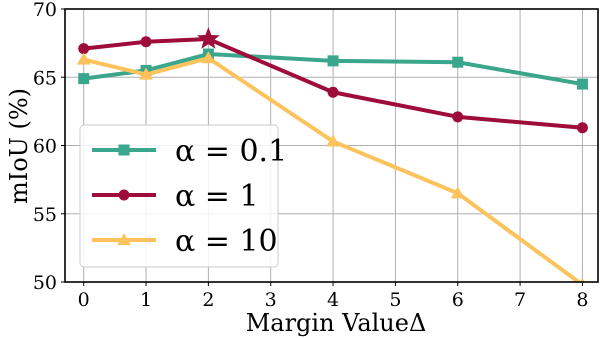 This screenshot has width=602, height=338. What do you see at coordinates (336, 323) in the screenshot?
I see `x-axis-title: Margin ValueΔ` at bounding box center [336, 323].